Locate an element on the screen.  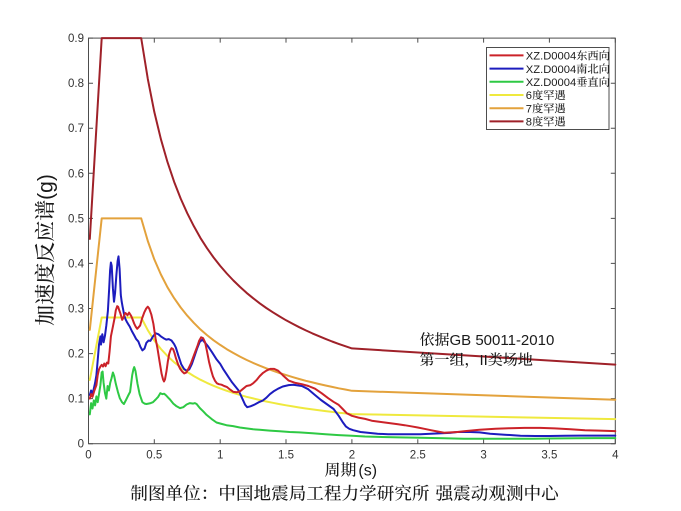
svg-text: 0.3 is located at coordinates (76, 310).